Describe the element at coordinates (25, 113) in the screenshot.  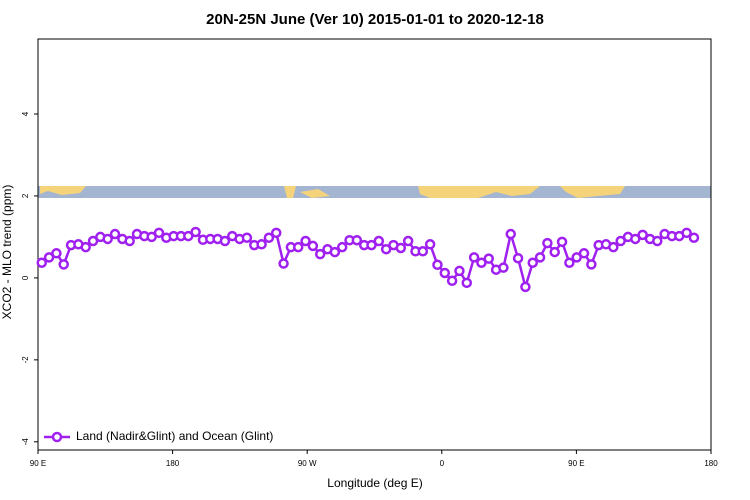
I see `y-tick-label: 4` at that location.